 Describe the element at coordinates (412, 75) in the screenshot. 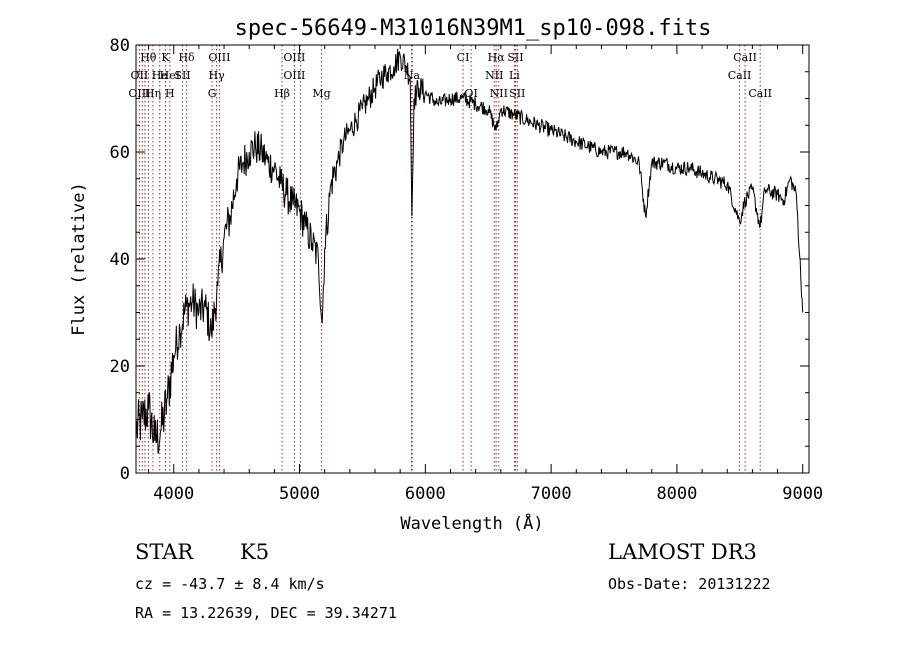

I see `line-label: Na` at that location.